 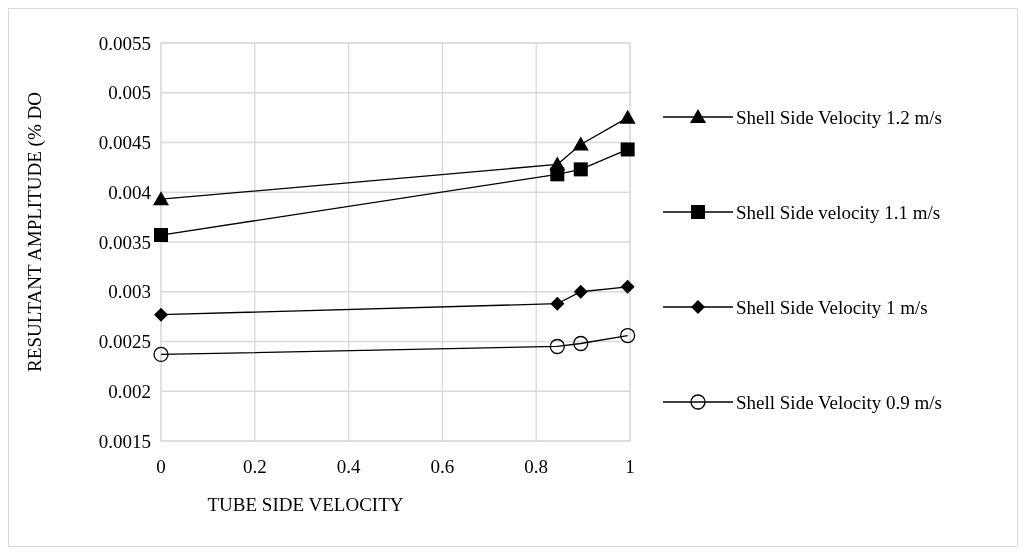 What do you see at coordinates (348, 466) in the screenshot?
I see `x-tick-label: 0.4` at bounding box center [348, 466].